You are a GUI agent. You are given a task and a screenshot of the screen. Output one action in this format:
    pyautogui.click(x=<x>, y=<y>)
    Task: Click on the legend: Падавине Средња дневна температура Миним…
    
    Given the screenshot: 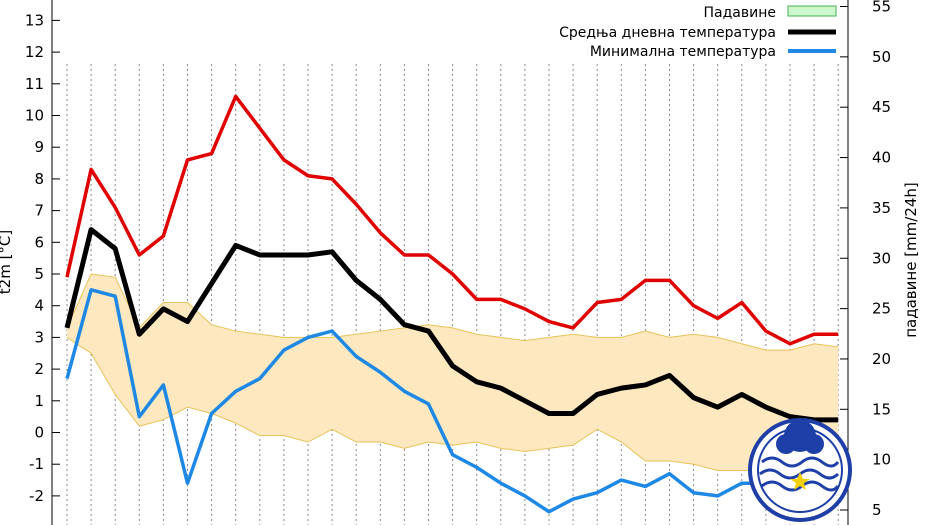 What is the action you would take?
    pyautogui.click(x=698, y=32)
    